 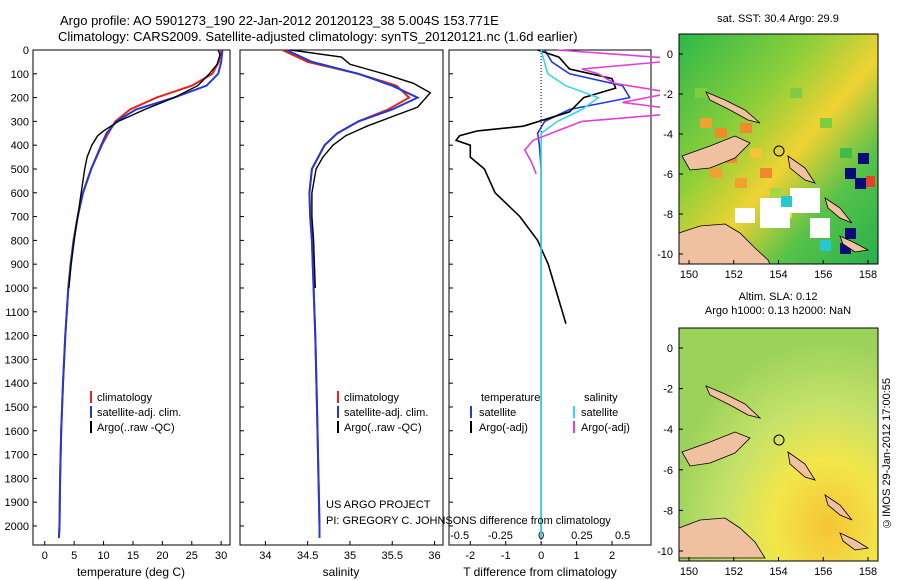 I want to click on sst-hot-pixel, so click(x=870, y=181).